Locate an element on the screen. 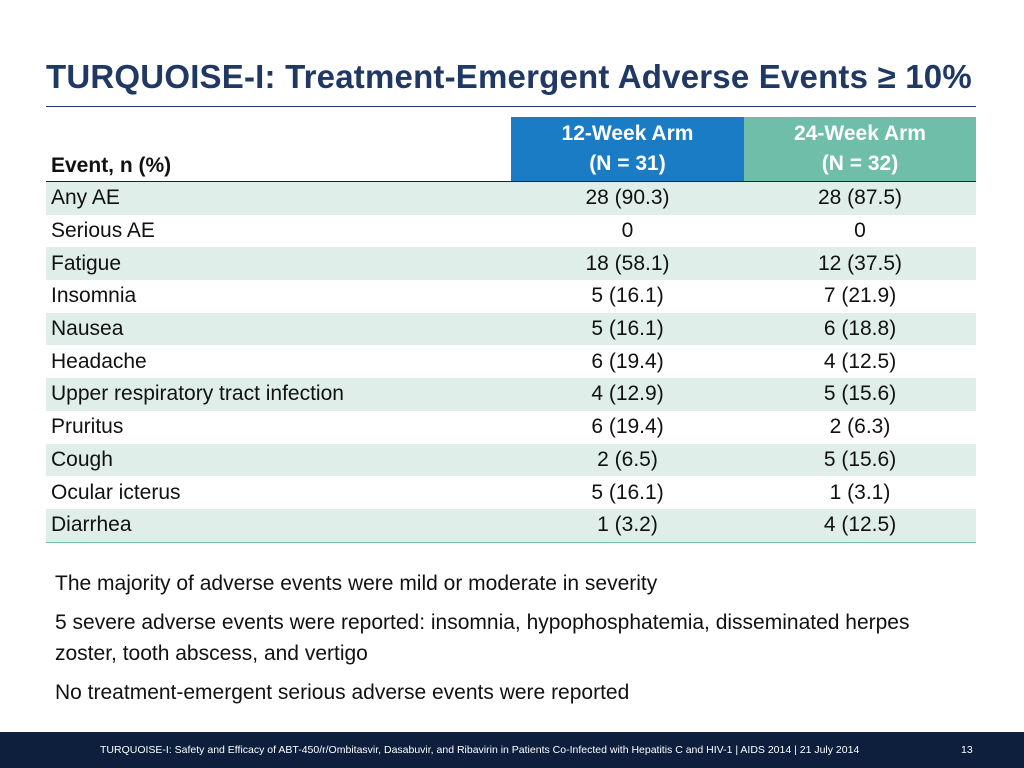  event-name: Nausea is located at coordinates (278, 329).